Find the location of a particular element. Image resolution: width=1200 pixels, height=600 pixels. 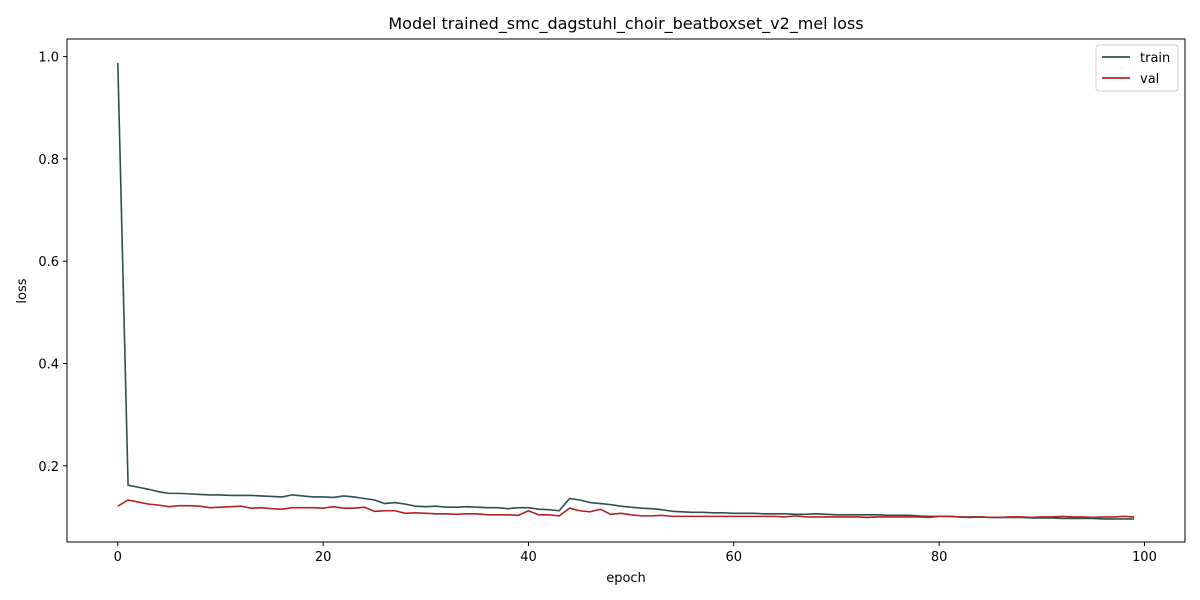

y-tick-label: 0.8 is located at coordinates (48, 160).